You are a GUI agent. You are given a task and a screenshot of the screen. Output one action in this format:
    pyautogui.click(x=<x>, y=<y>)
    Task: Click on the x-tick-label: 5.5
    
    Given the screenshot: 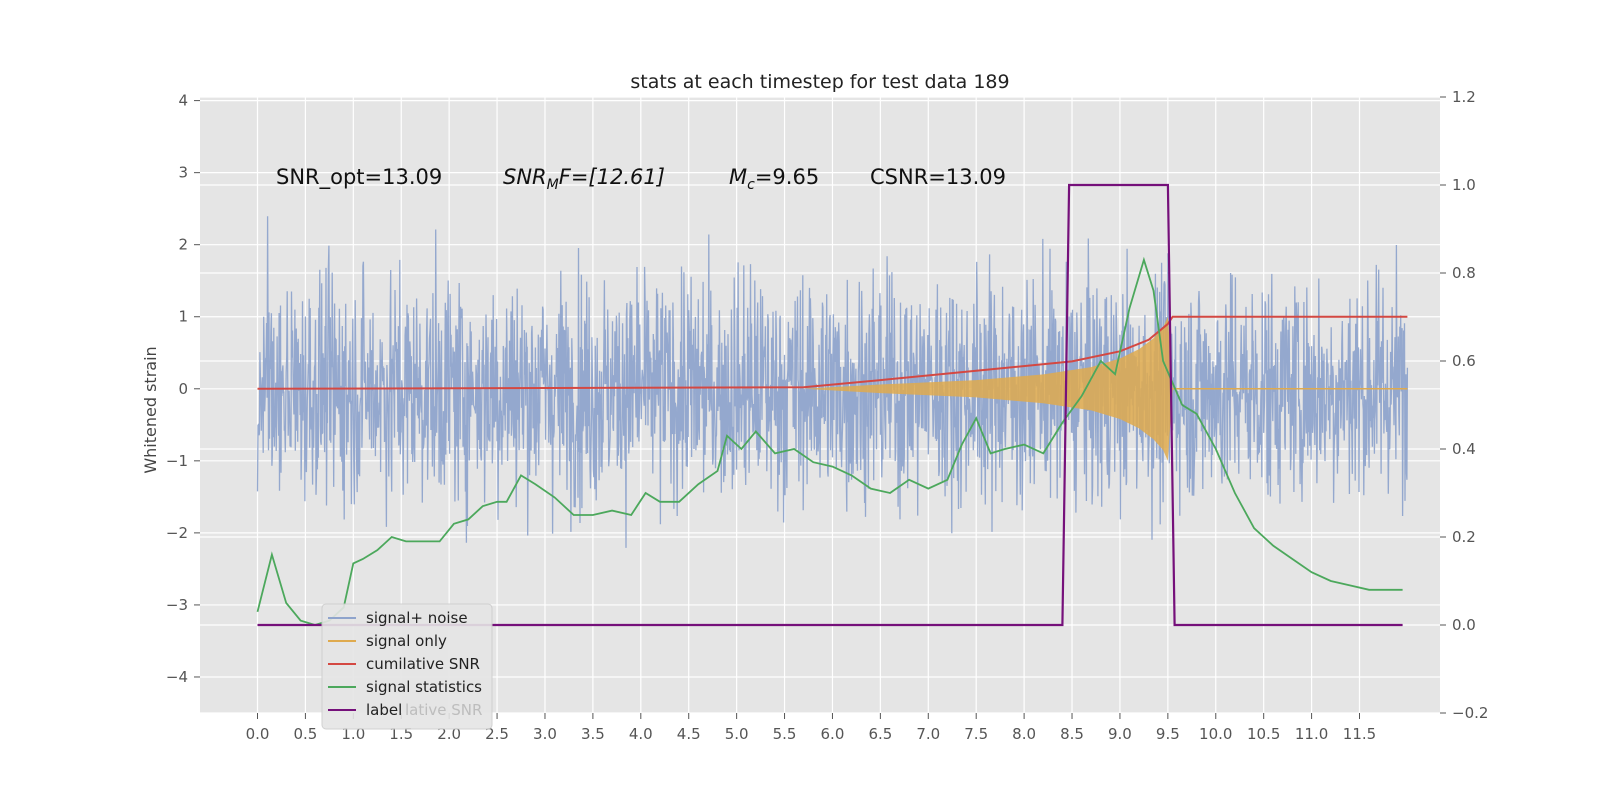 What is the action you would take?
    pyautogui.click(x=785, y=734)
    